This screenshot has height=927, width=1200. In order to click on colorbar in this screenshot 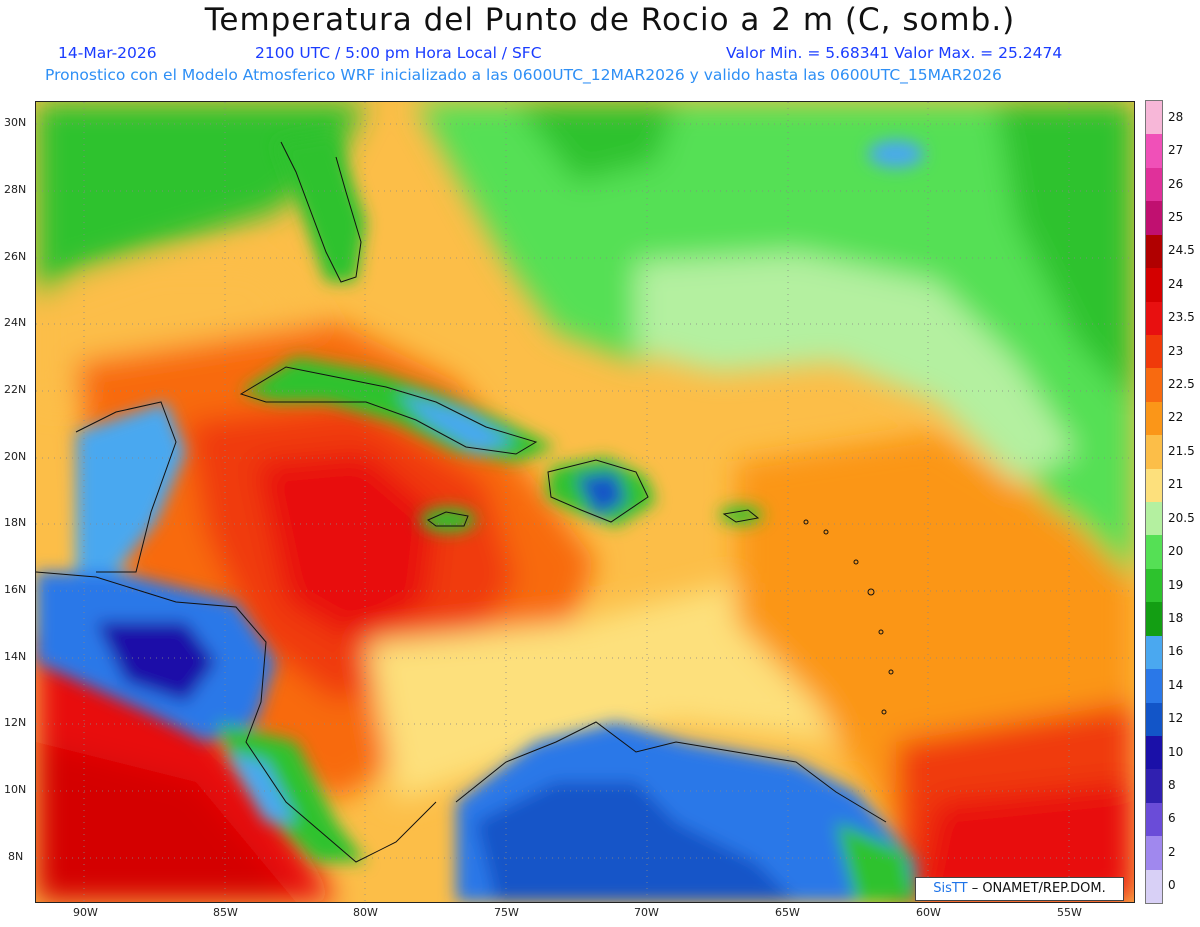, I will do `click(1154, 502)`.